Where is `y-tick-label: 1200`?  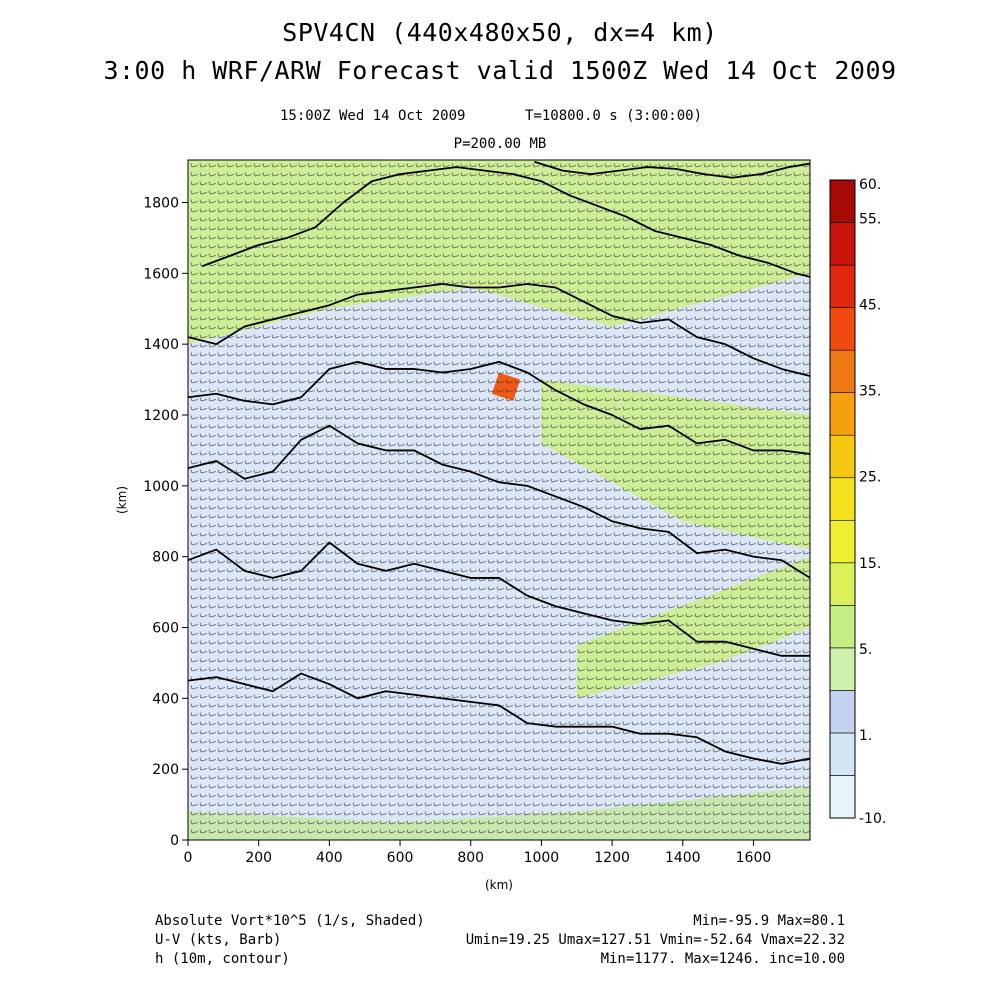
y-tick-label: 1200 is located at coordinates (161, 416).